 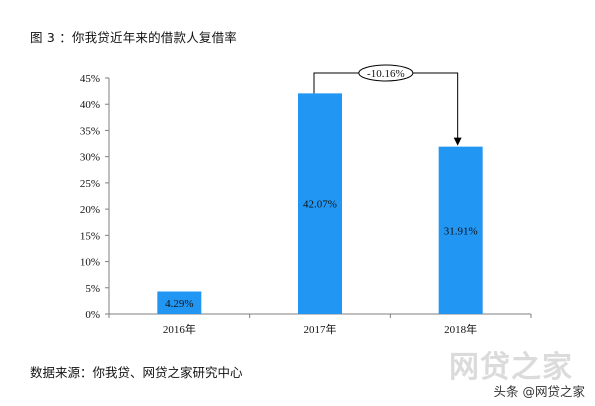 I want to click on bar-value-label: 31.91%, so click(x=461, y=231).